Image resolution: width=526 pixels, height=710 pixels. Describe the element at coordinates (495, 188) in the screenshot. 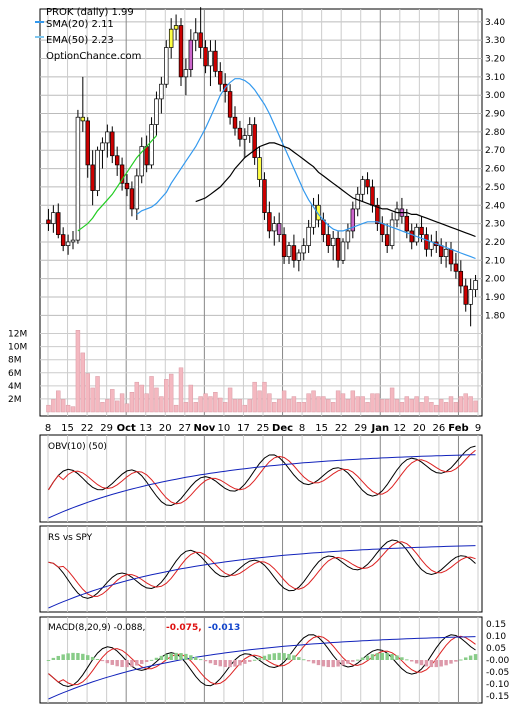

I see `price-tick-label: 2.50` at that location.